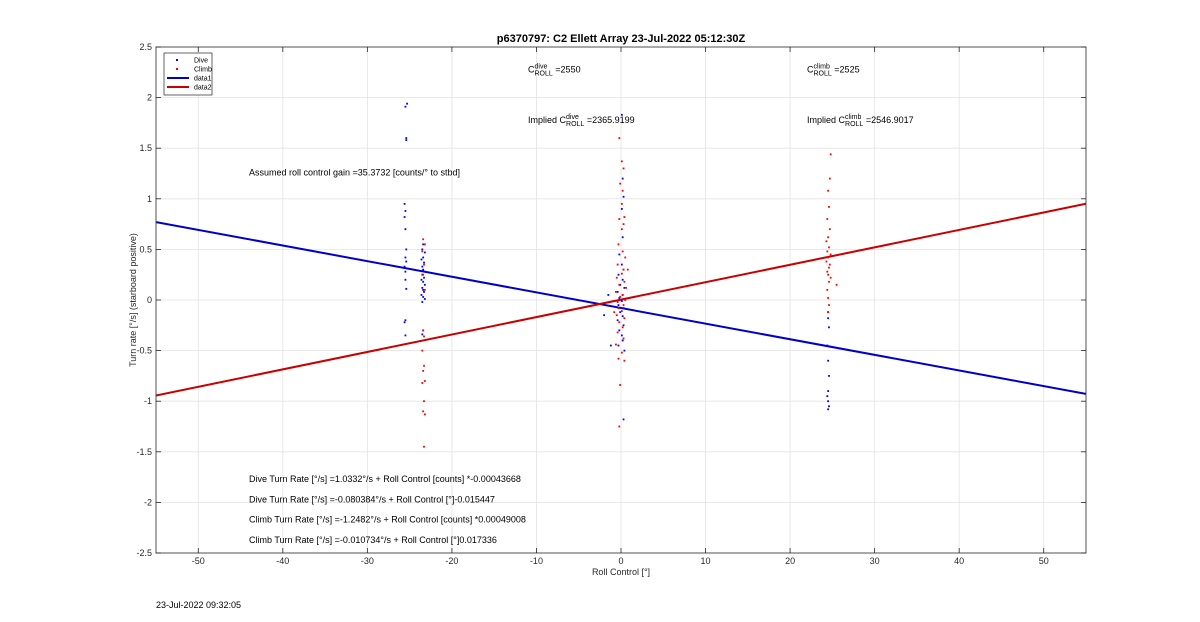 This screenshot has height=622, width=1200. Describe the element at coordinates (149, 300) in the screenshot. I see `y-tick-label: 0` at that location.